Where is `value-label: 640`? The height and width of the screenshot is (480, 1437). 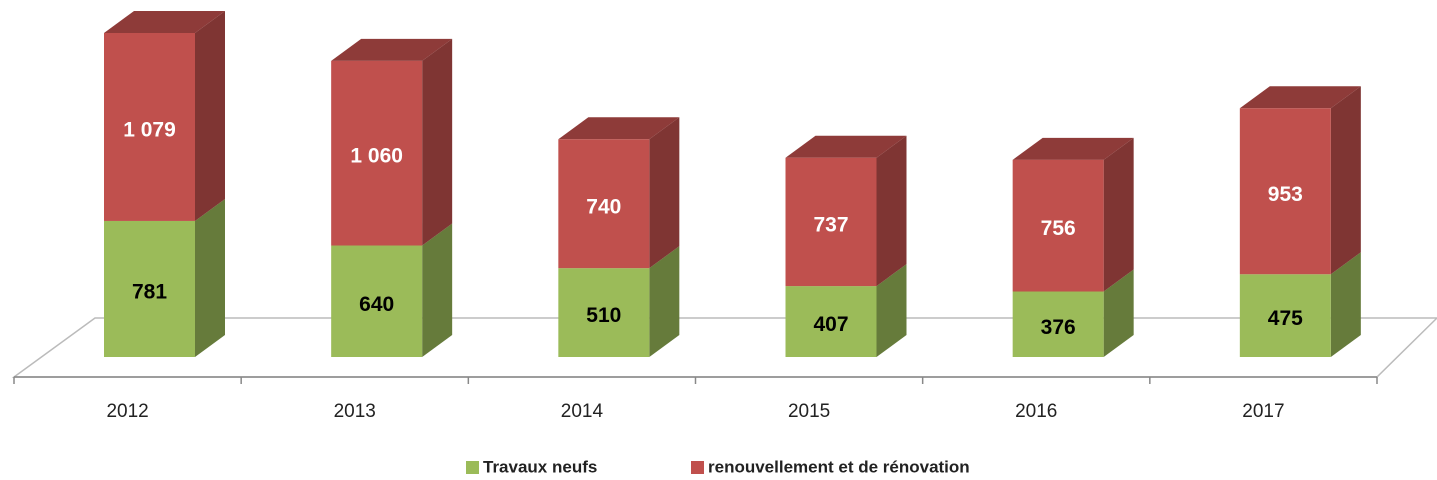 value-label: 640 is located at coordinates (376, 304).